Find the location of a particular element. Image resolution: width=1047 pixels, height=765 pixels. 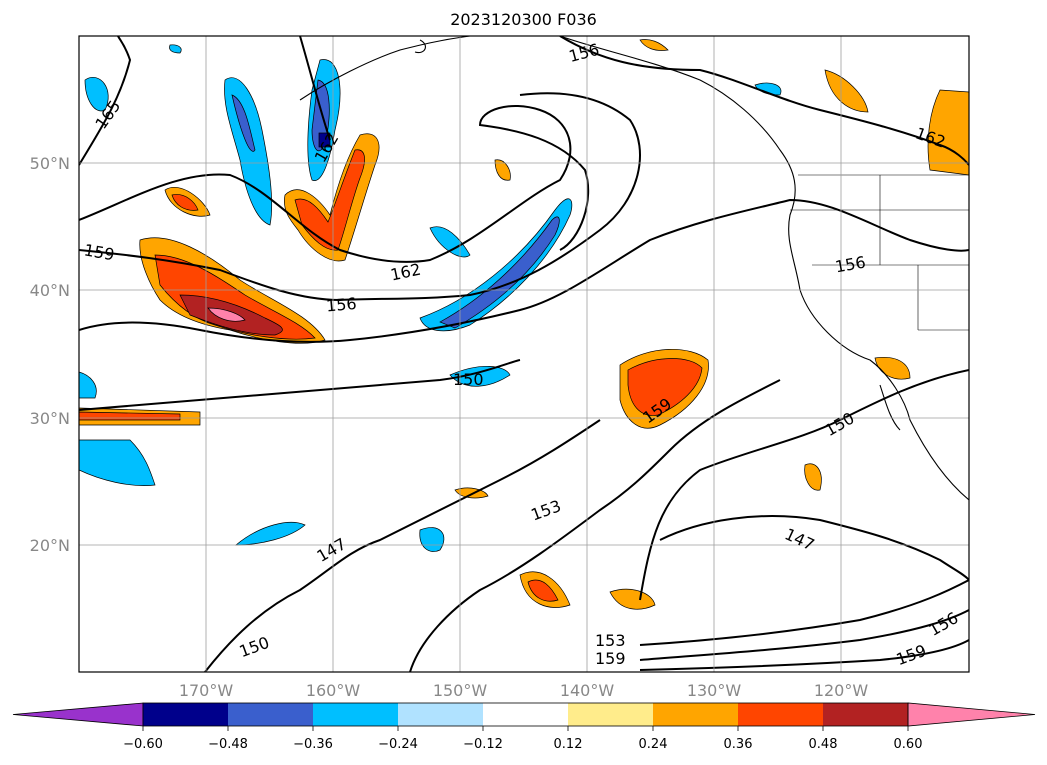

colorbar-tick-label: −0.36 is located at coordinates (313, 744).